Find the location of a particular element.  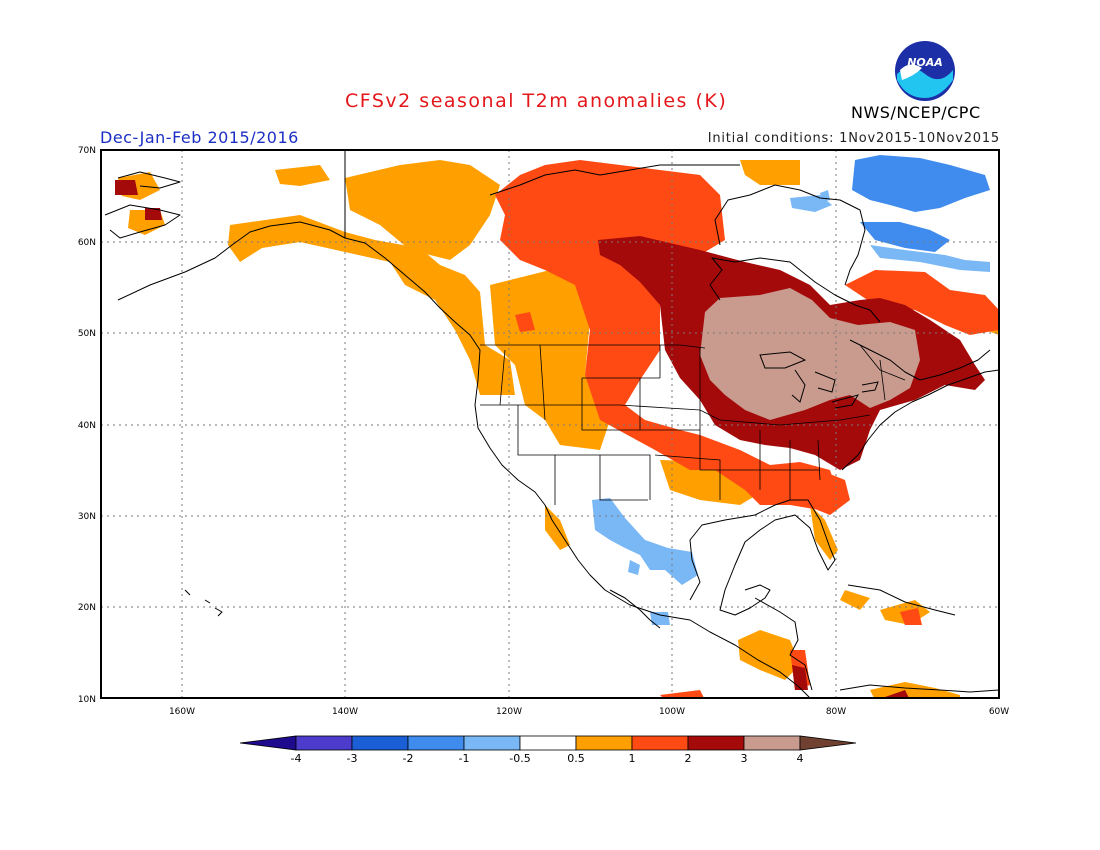

legend-label: 4 is located at coordinates (800, 758).